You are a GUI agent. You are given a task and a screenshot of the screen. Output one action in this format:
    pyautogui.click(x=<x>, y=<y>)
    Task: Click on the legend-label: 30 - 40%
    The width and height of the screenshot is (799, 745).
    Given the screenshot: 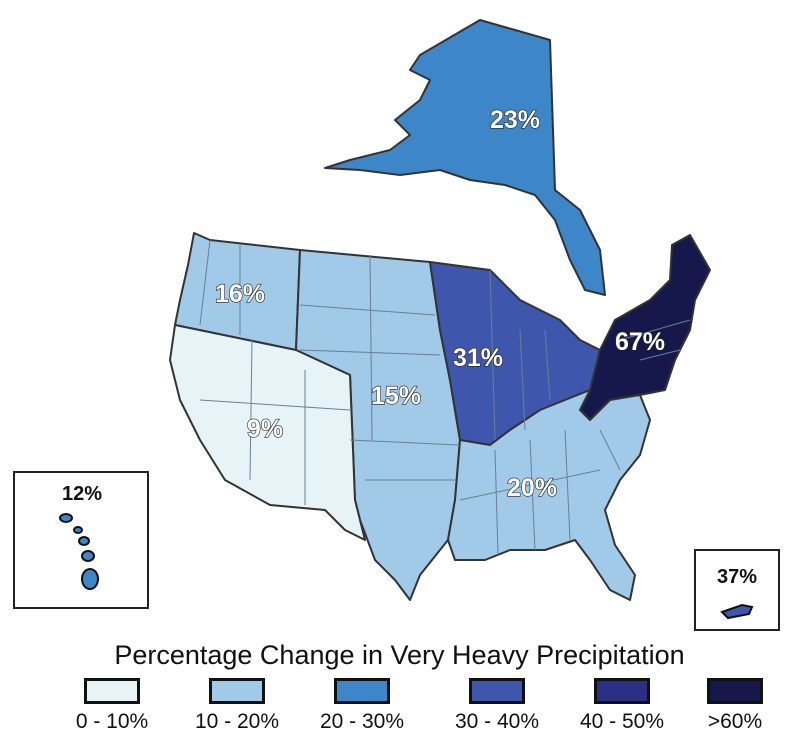 What is the action you would take?
    pyautogui.click(x=497, y=721)
    